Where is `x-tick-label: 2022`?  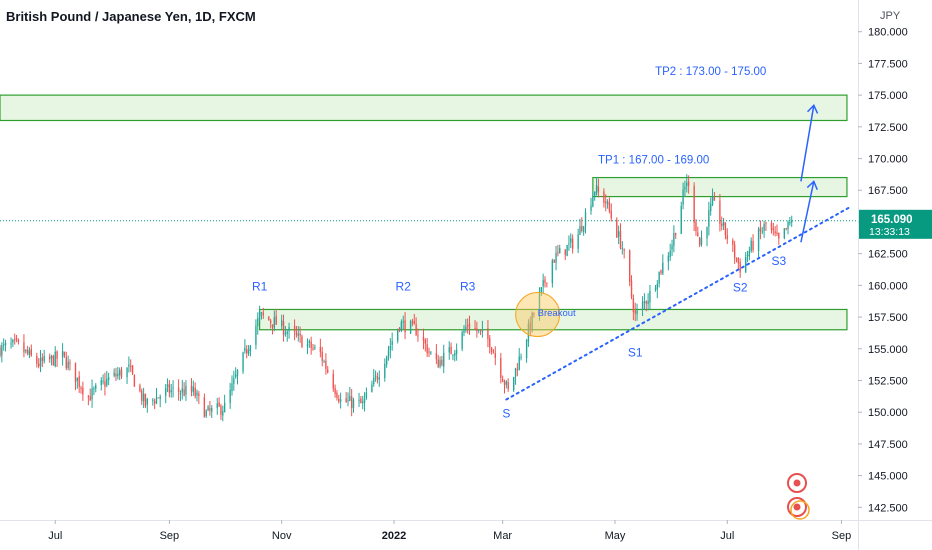
x-tick-label: 2022 is located at coordinates (394, 536).